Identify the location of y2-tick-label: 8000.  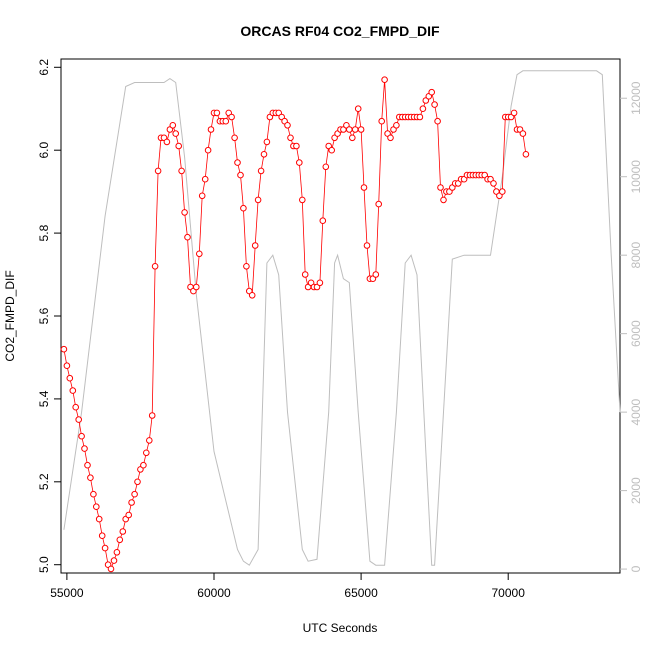
(636, 255).